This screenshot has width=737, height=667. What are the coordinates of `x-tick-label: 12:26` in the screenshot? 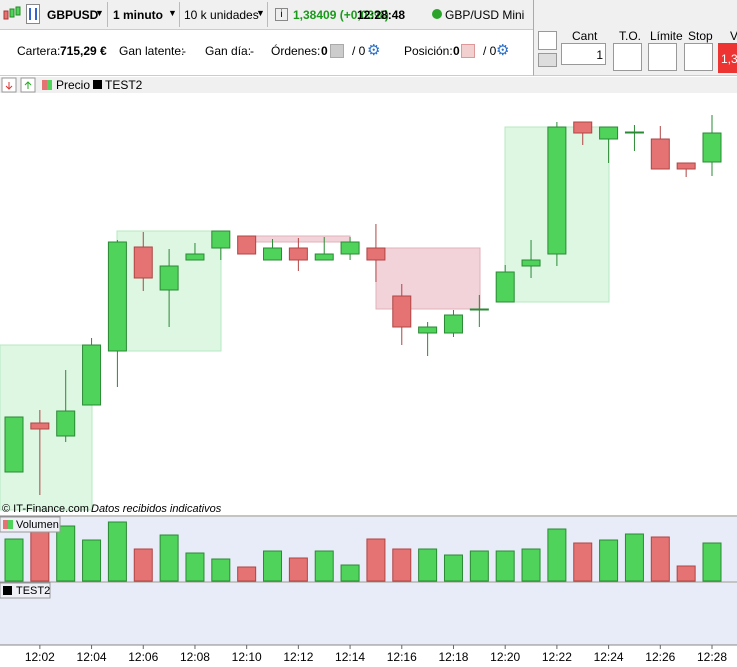 It's located at (660, 657).